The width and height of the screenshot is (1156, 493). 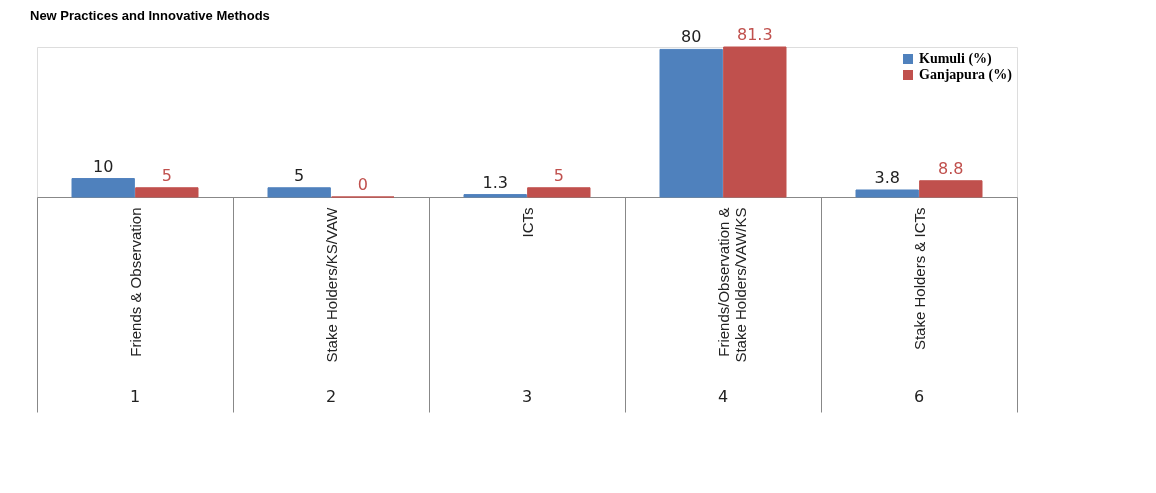 I want to click on text: 6, so click(x=919, y=396).